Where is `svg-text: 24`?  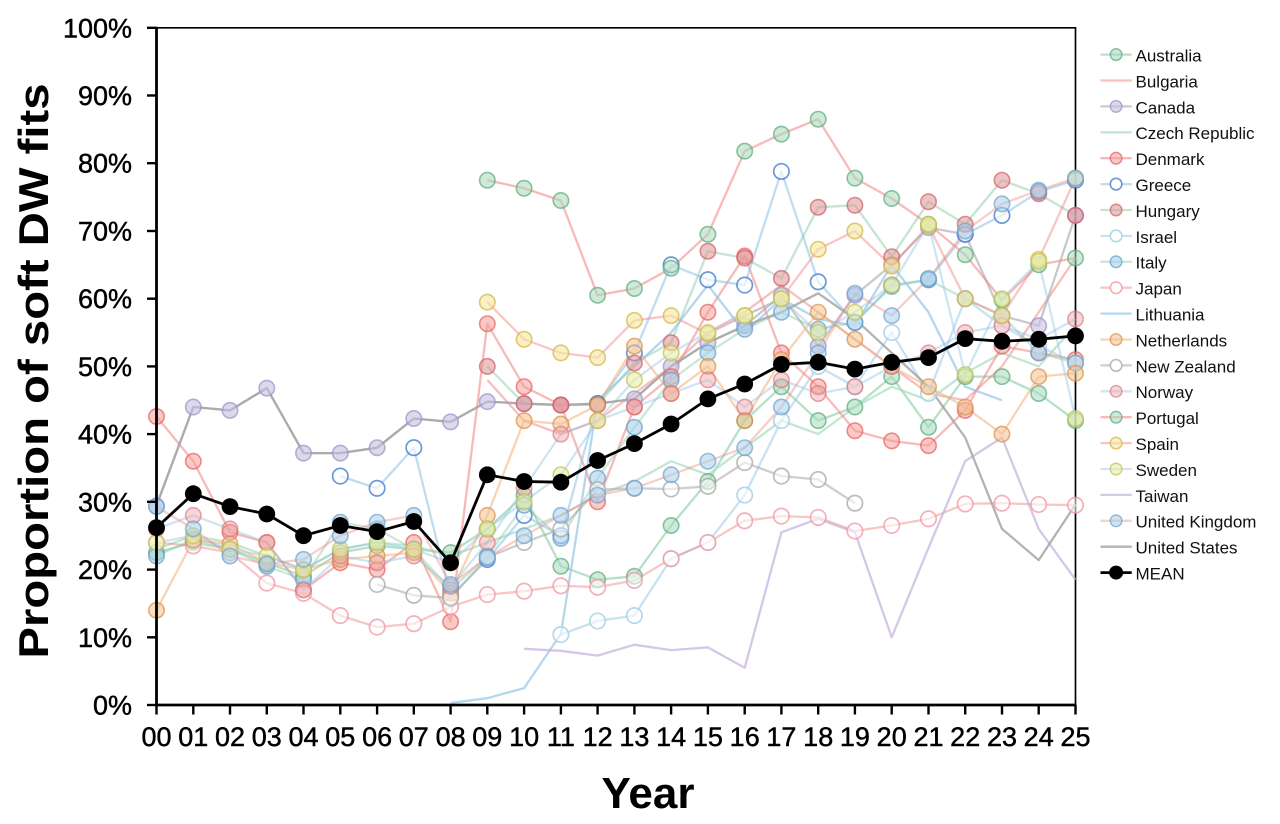
svg-text: 24 is located at coordinates (1039, 737).